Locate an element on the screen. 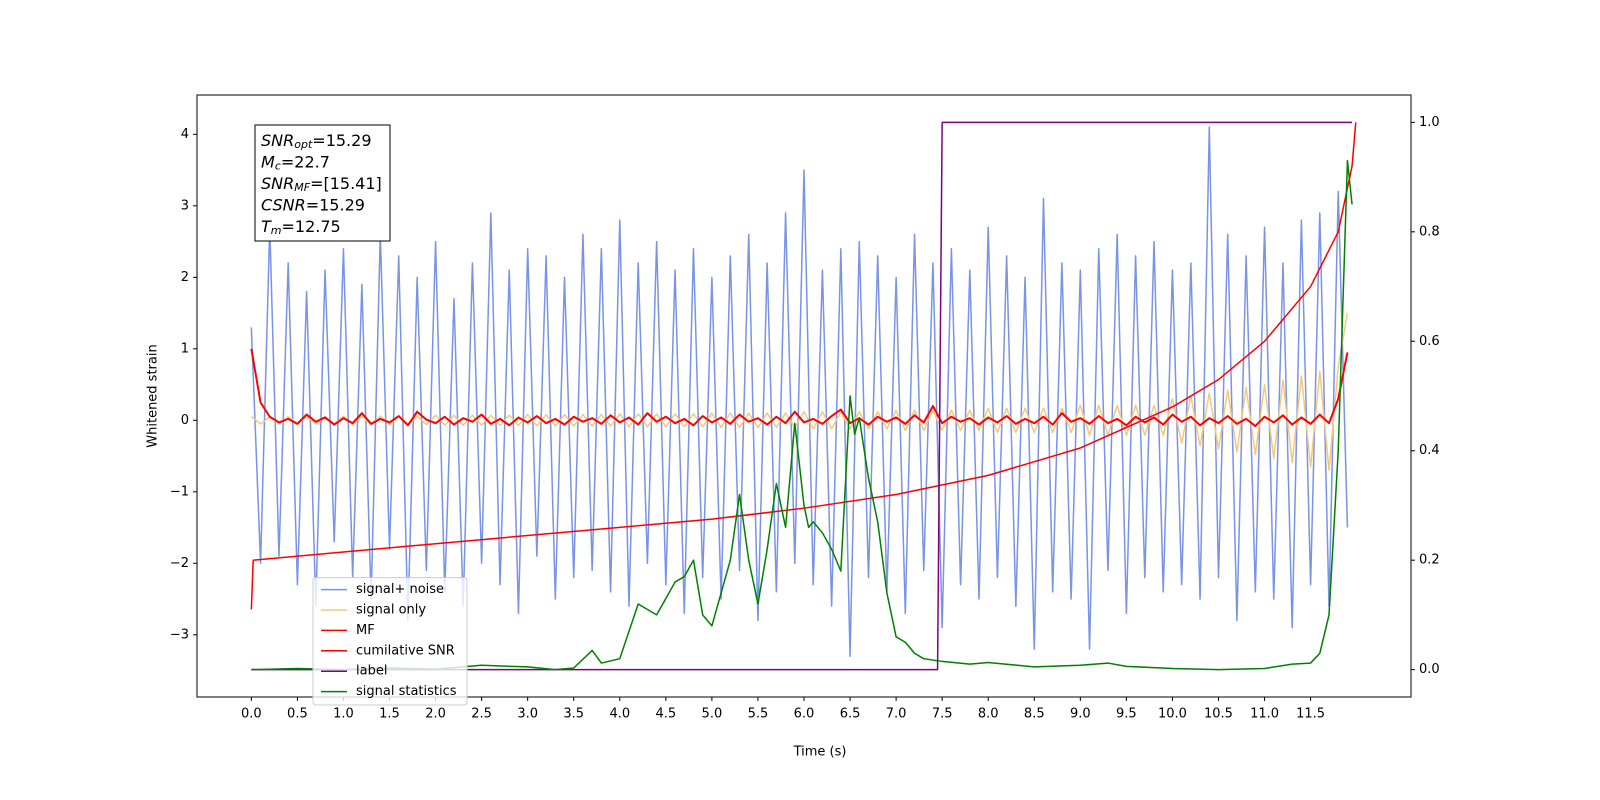 The width and height of the screenshot is (1600, 800). x-tick-label: 1.5 is located at coordinates (389, 714).